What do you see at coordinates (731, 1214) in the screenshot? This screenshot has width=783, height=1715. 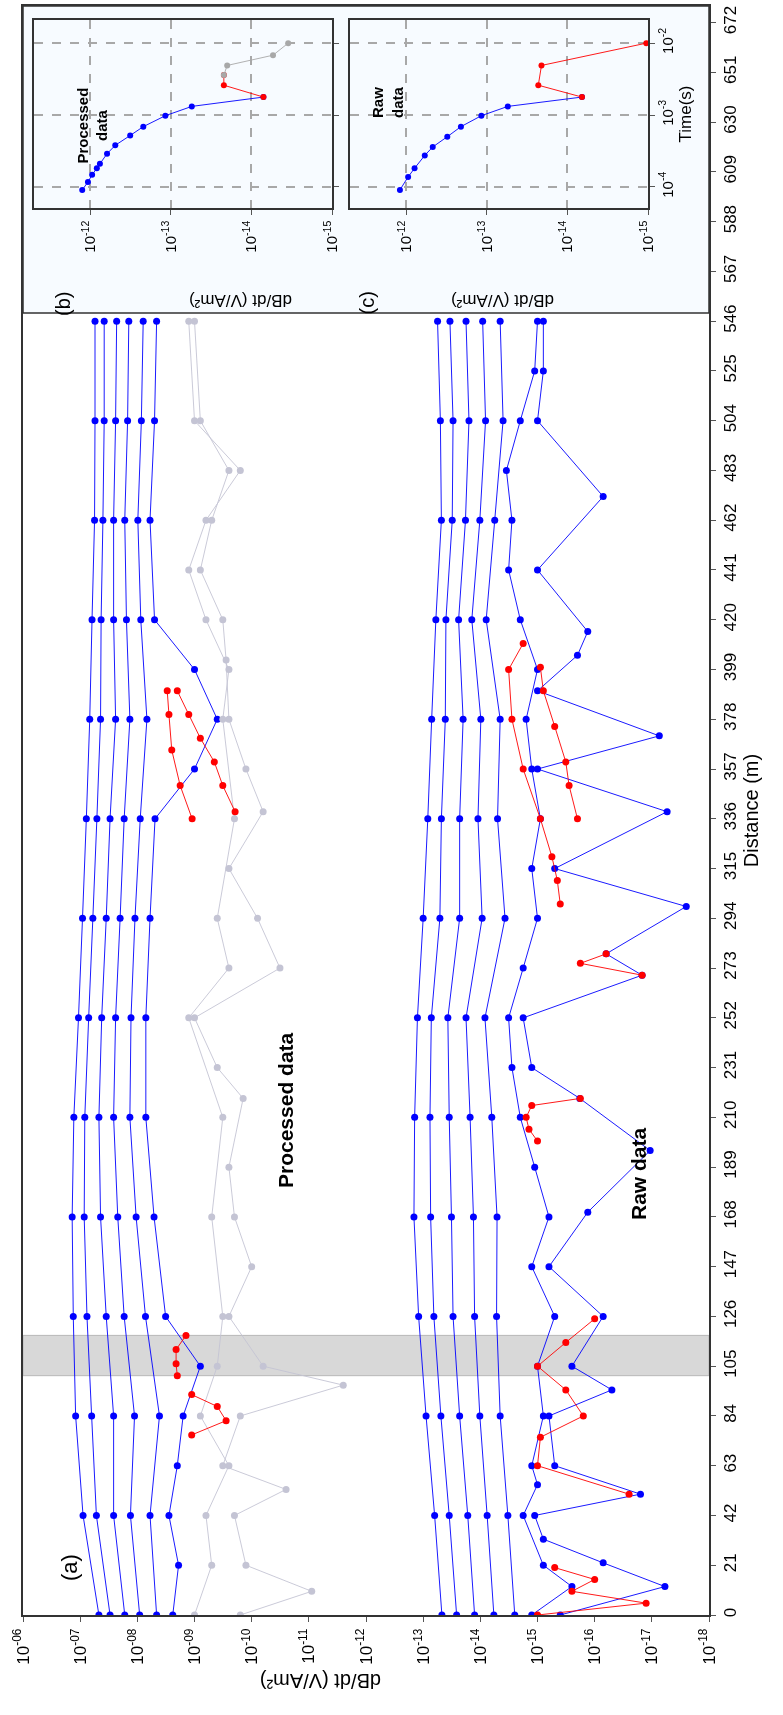 I see `y-tick-label: 168` at bounding box center [731, 1214].